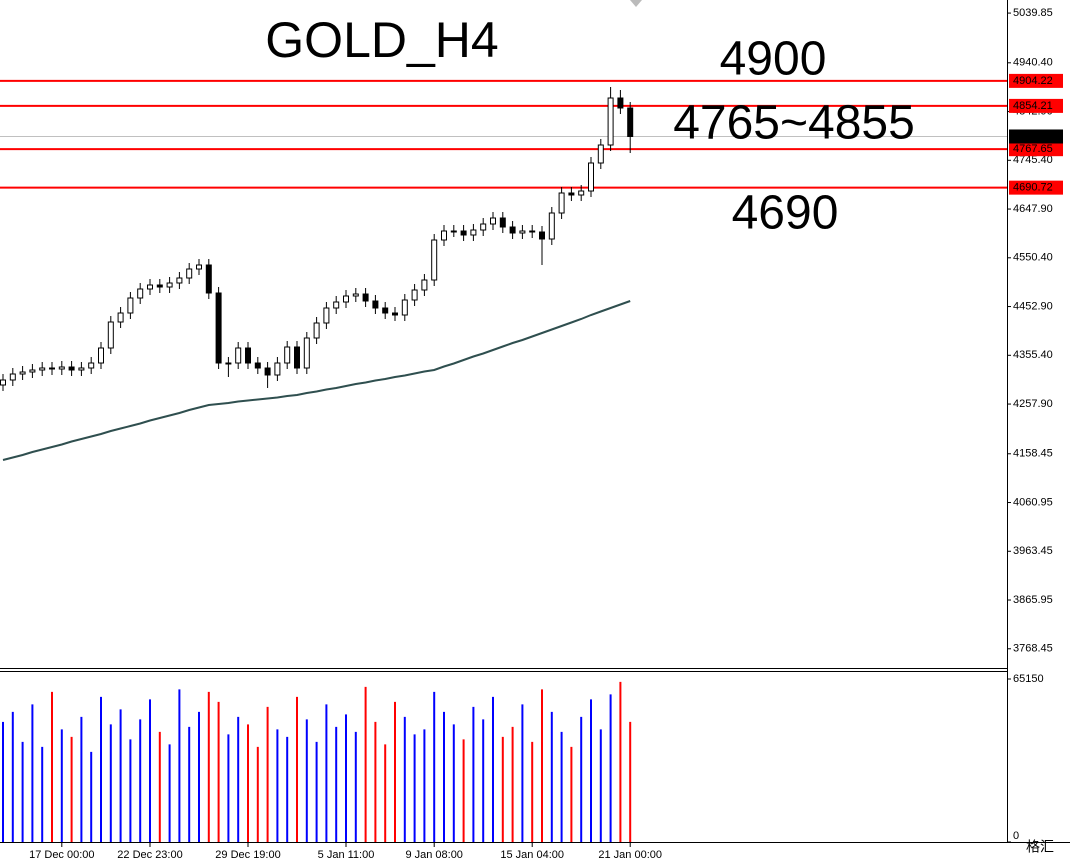  What do you see at coordinates (1033, 306) in the screenshot?
I see `y-tick-label: 4452.90` at bounding box center [1033, 306].